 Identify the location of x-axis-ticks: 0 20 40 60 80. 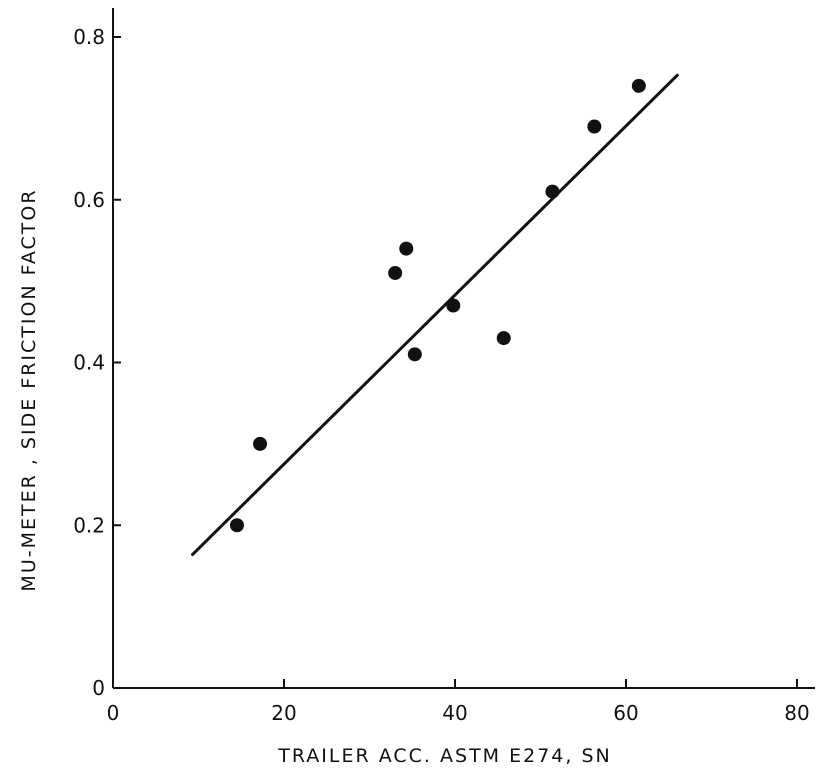
(458, 702).